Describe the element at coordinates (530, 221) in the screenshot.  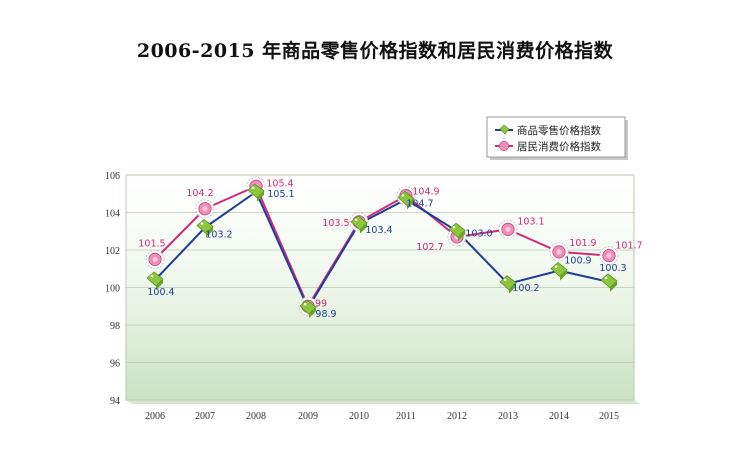
I see `consumer-data-label: 103.1` at that location.